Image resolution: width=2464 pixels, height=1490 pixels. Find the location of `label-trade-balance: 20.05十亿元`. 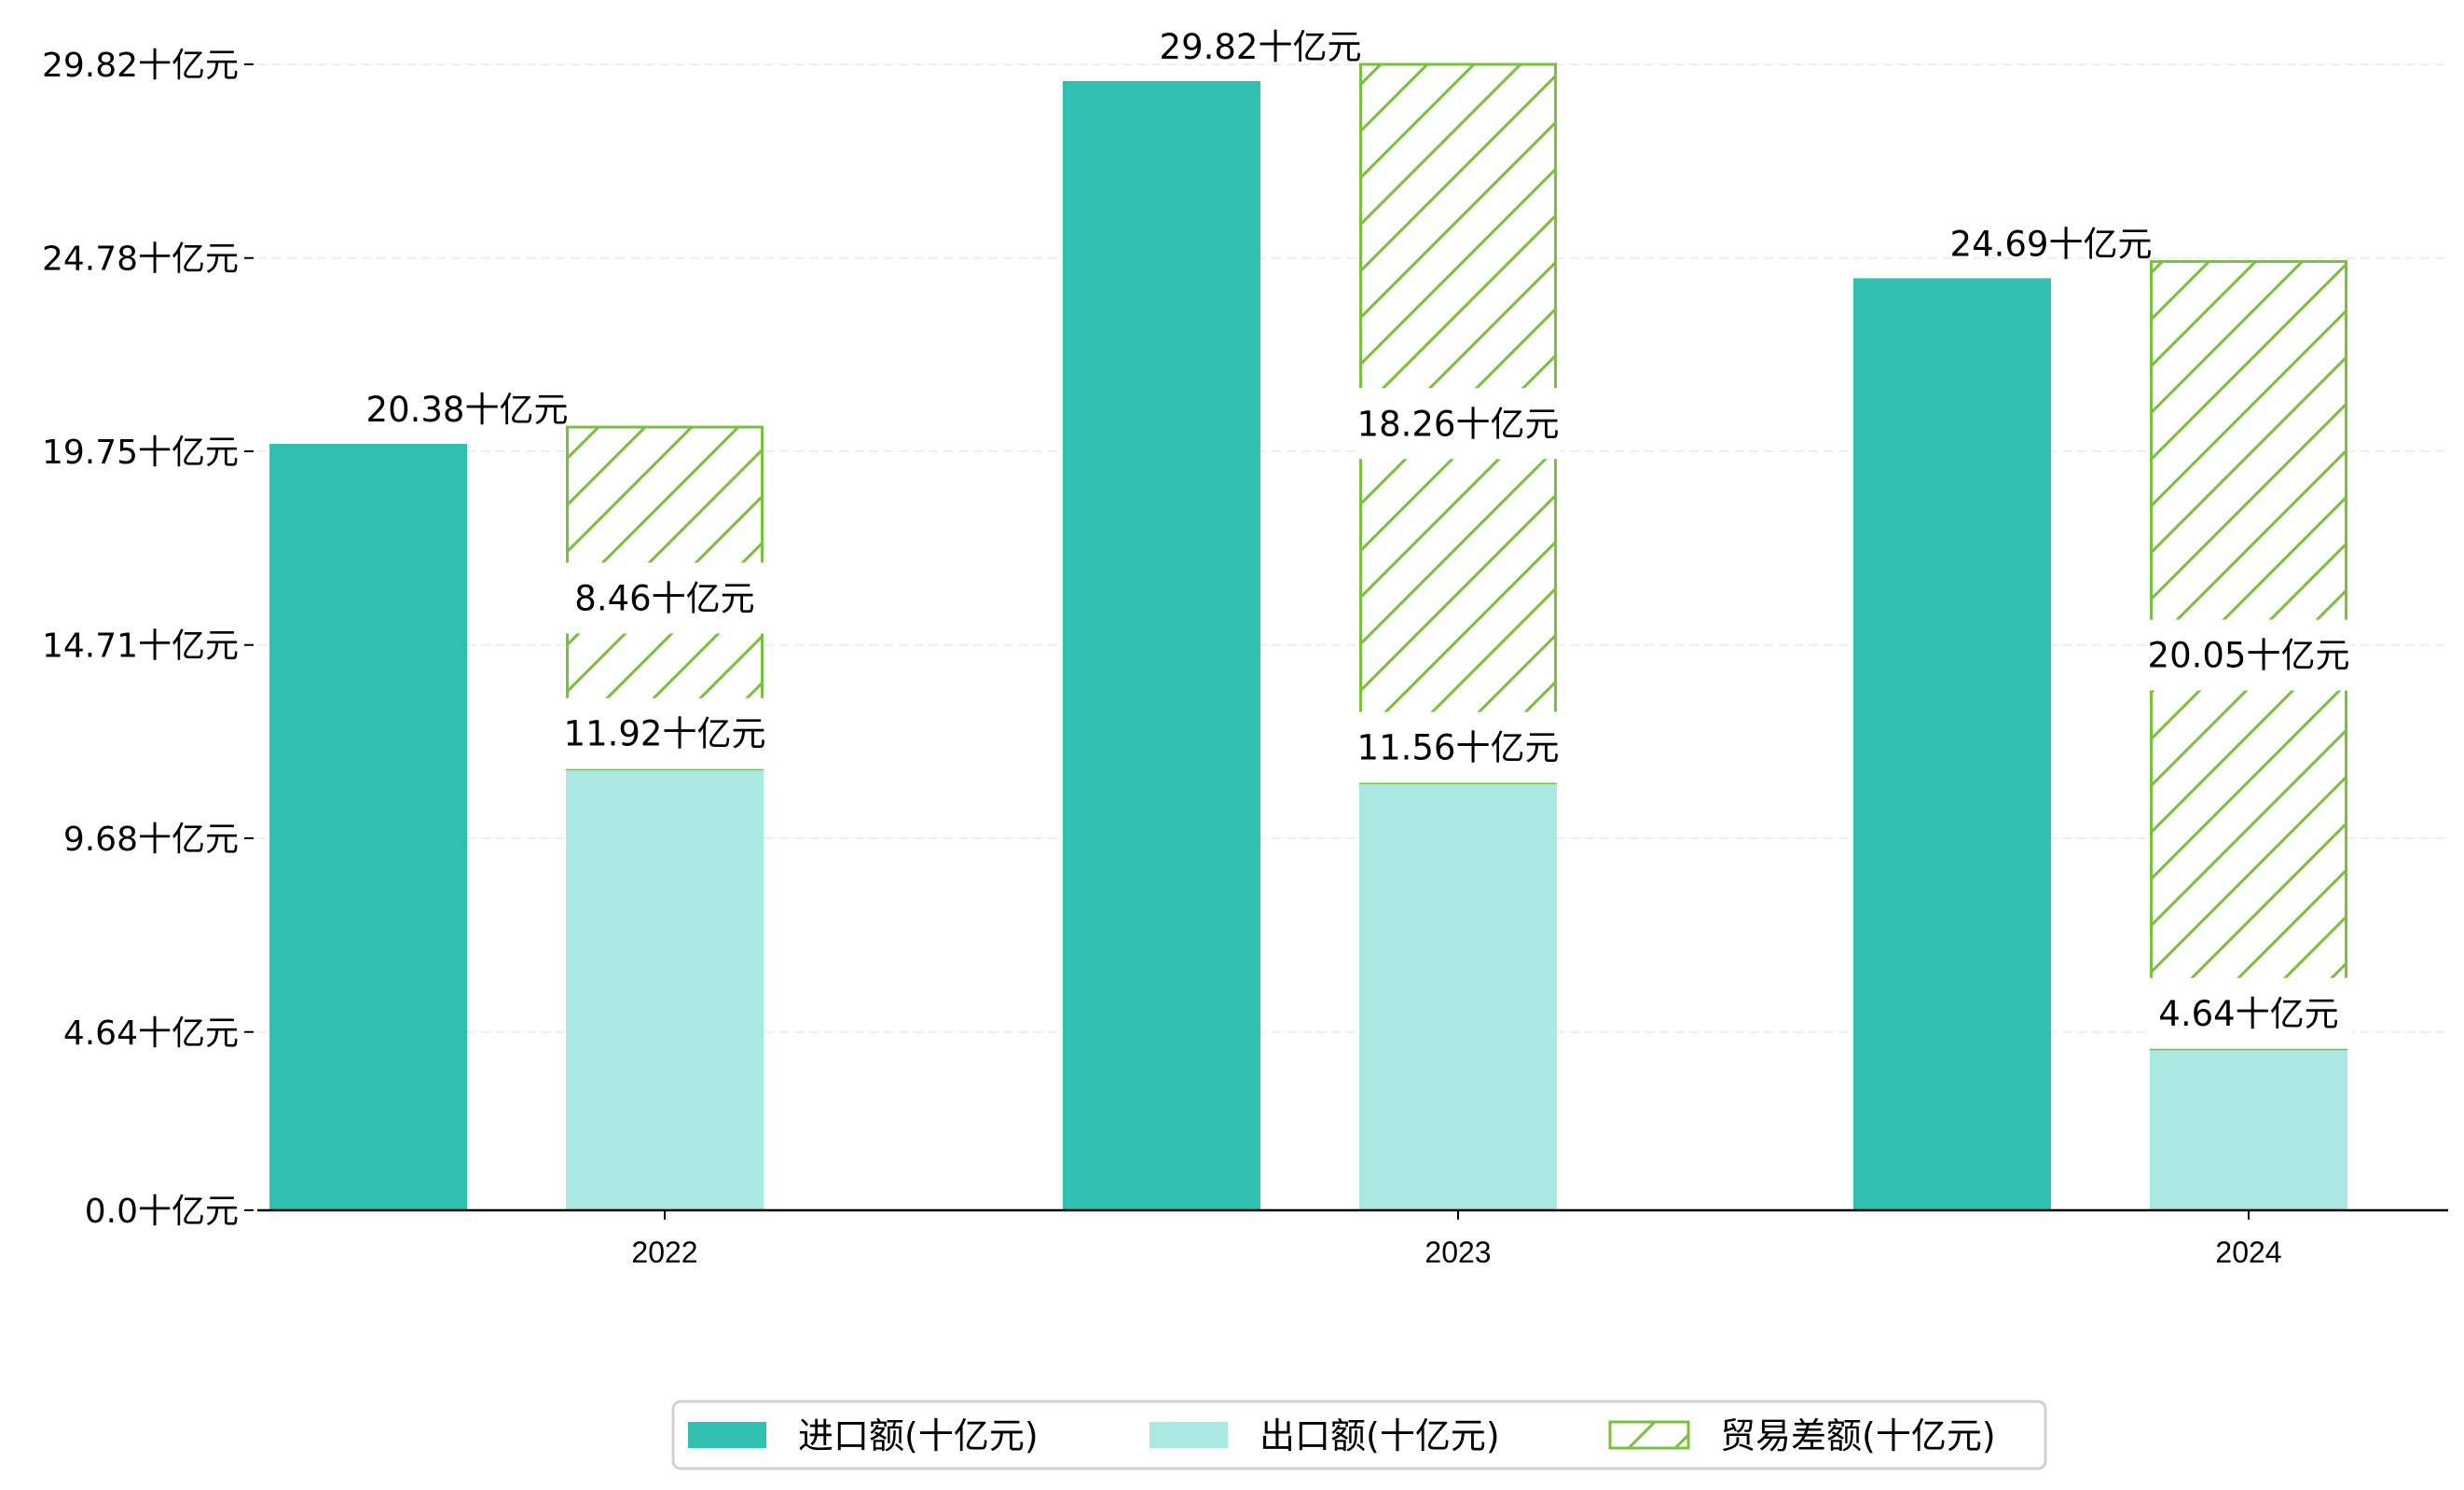

label-trade-balance: 20.05十亿元 is located at coordinates (2249, 656).